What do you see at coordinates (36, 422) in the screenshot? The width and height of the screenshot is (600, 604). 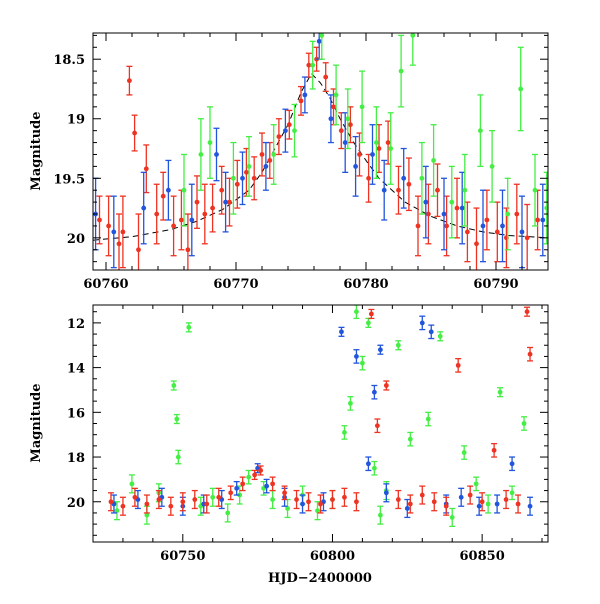 I see `bottom-y-axis-label: Magnitude` at bounding box center [36, 422].